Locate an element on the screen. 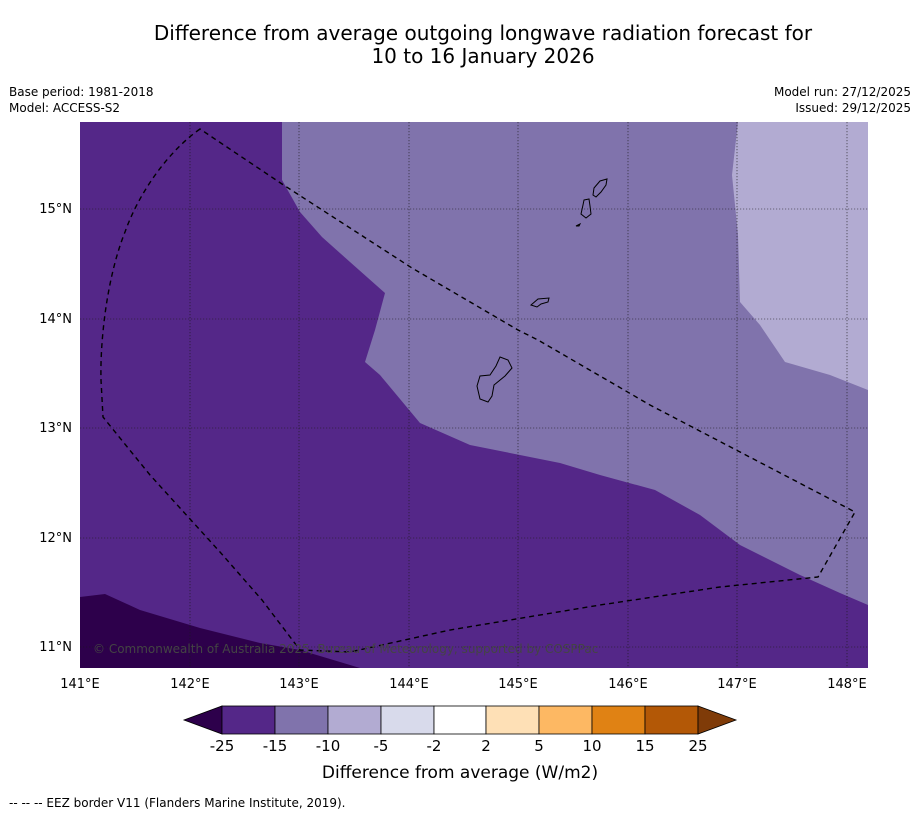  issued-date: Issued: 29/12/2025 is located at coordinates (853, 108).